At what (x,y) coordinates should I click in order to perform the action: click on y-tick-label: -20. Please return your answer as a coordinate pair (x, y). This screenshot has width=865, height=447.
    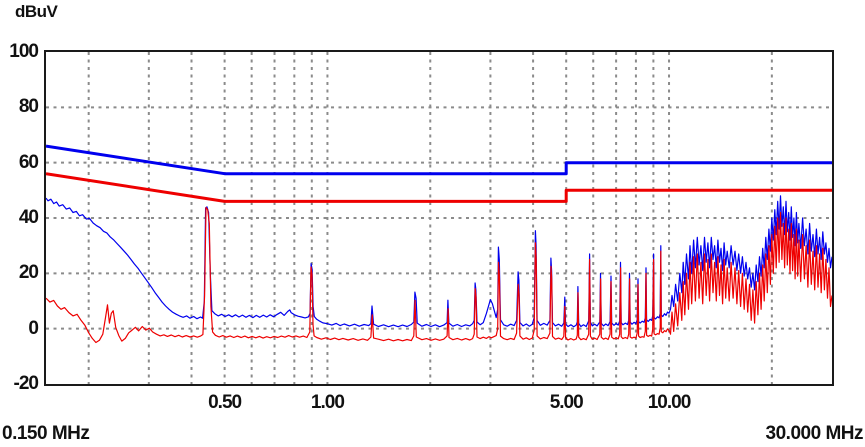
    Looking at the image, I should click on (26, 383).